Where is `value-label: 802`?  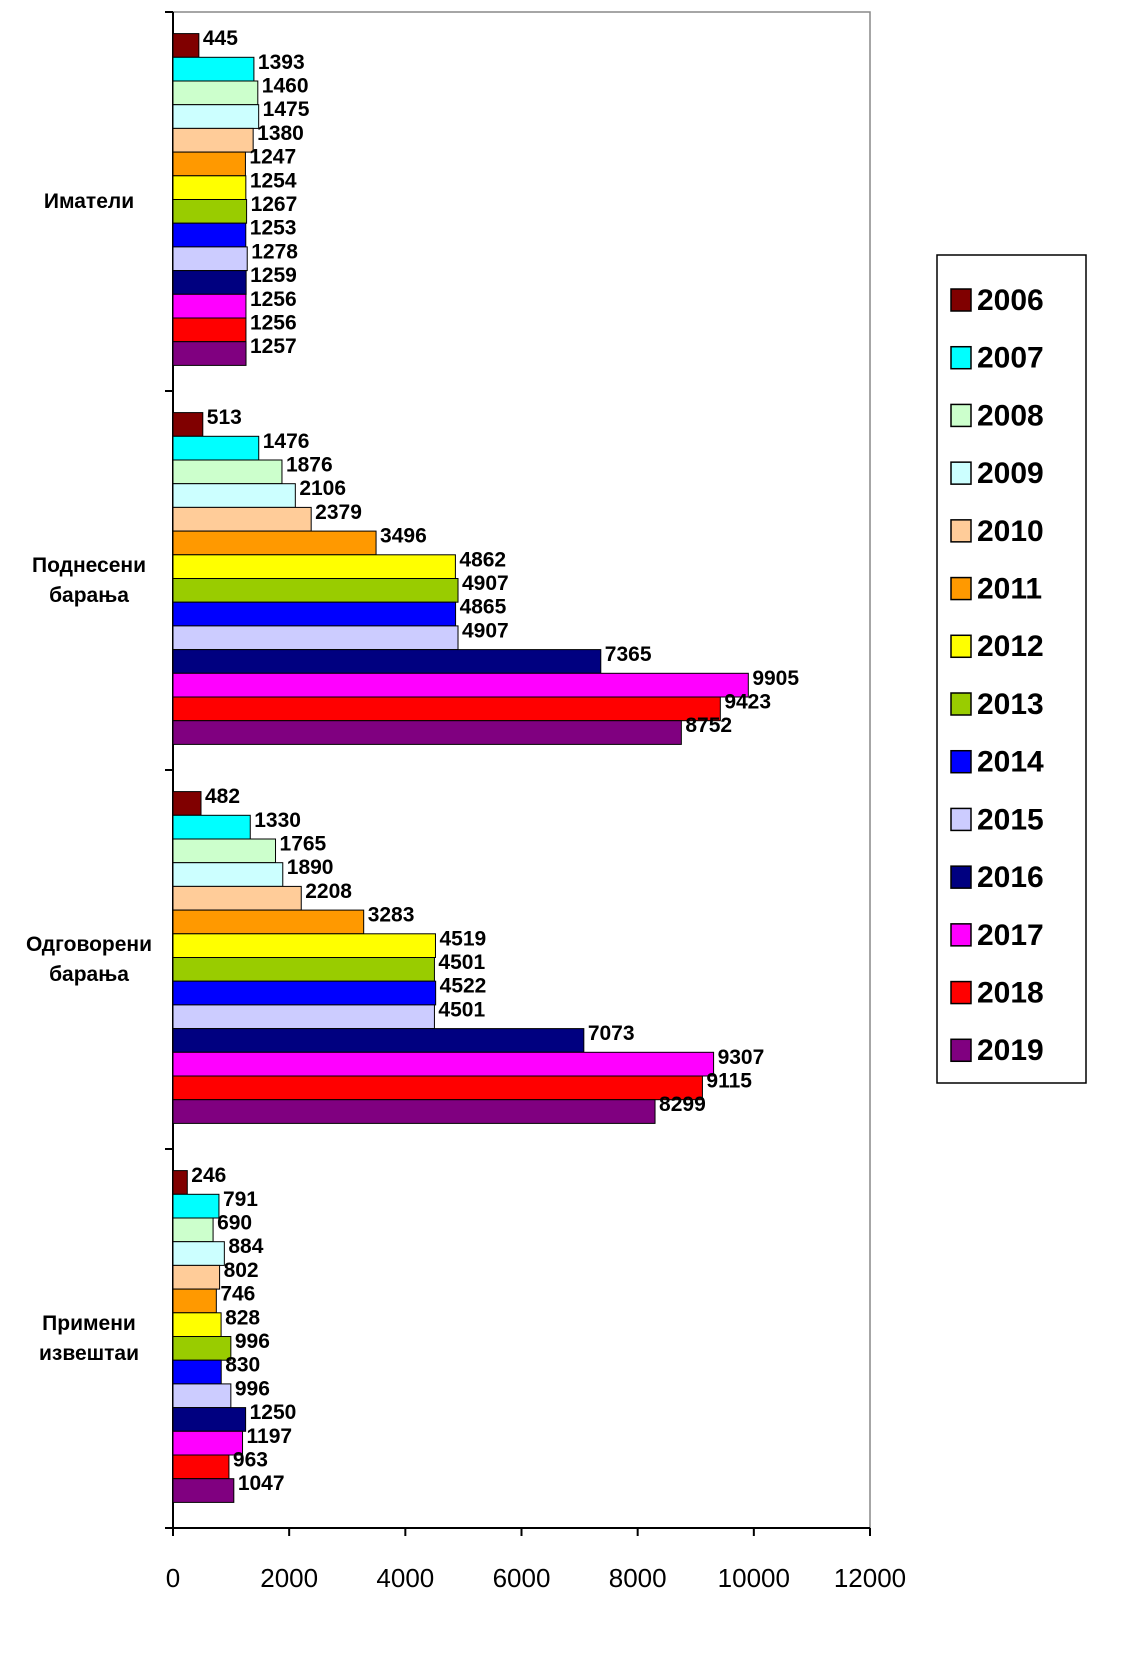 value-label: 802 is located at coordinates (241, 1270).